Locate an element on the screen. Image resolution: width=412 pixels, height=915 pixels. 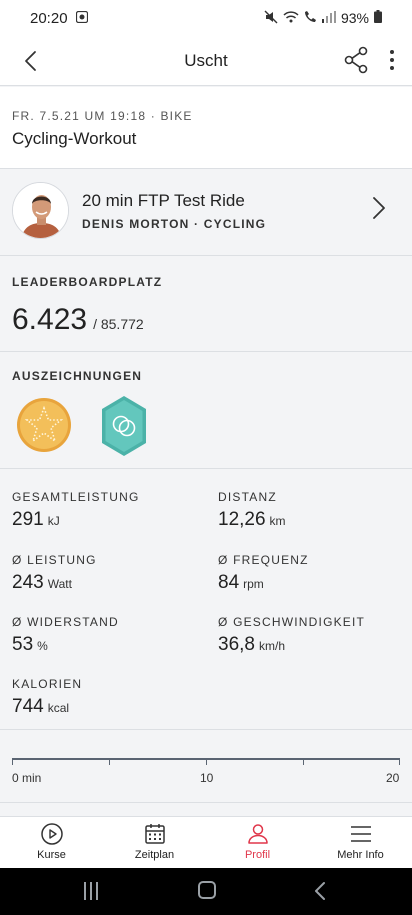
stat-value: 36,8 is located at coordinates (236, 644).